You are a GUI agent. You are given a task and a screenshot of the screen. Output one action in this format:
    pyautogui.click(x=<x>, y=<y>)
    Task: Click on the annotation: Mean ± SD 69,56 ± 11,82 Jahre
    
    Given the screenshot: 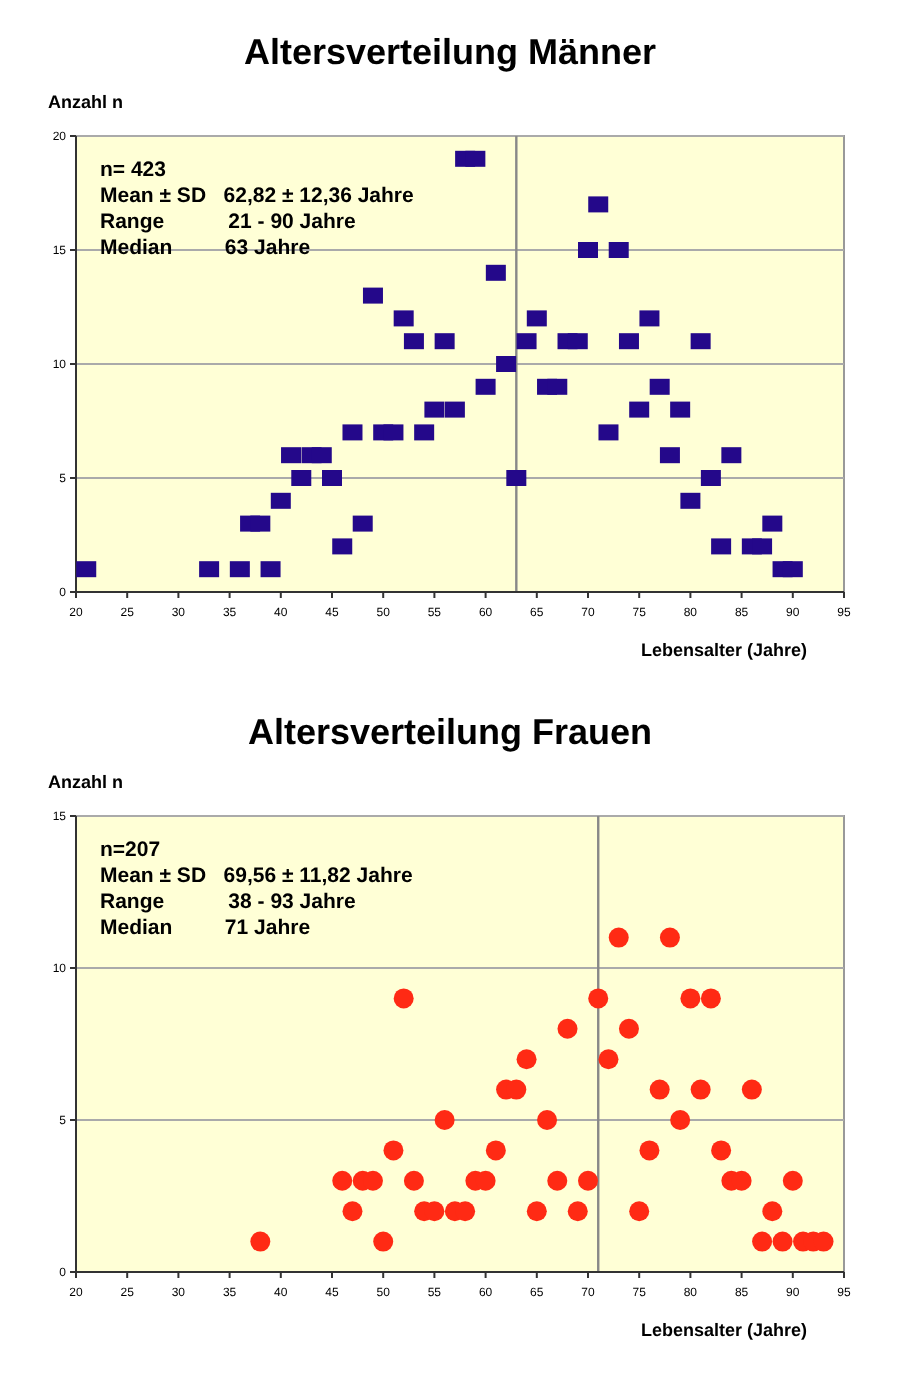 What is the action you would take?
    pyautogui.click(x=256, y=876)
    